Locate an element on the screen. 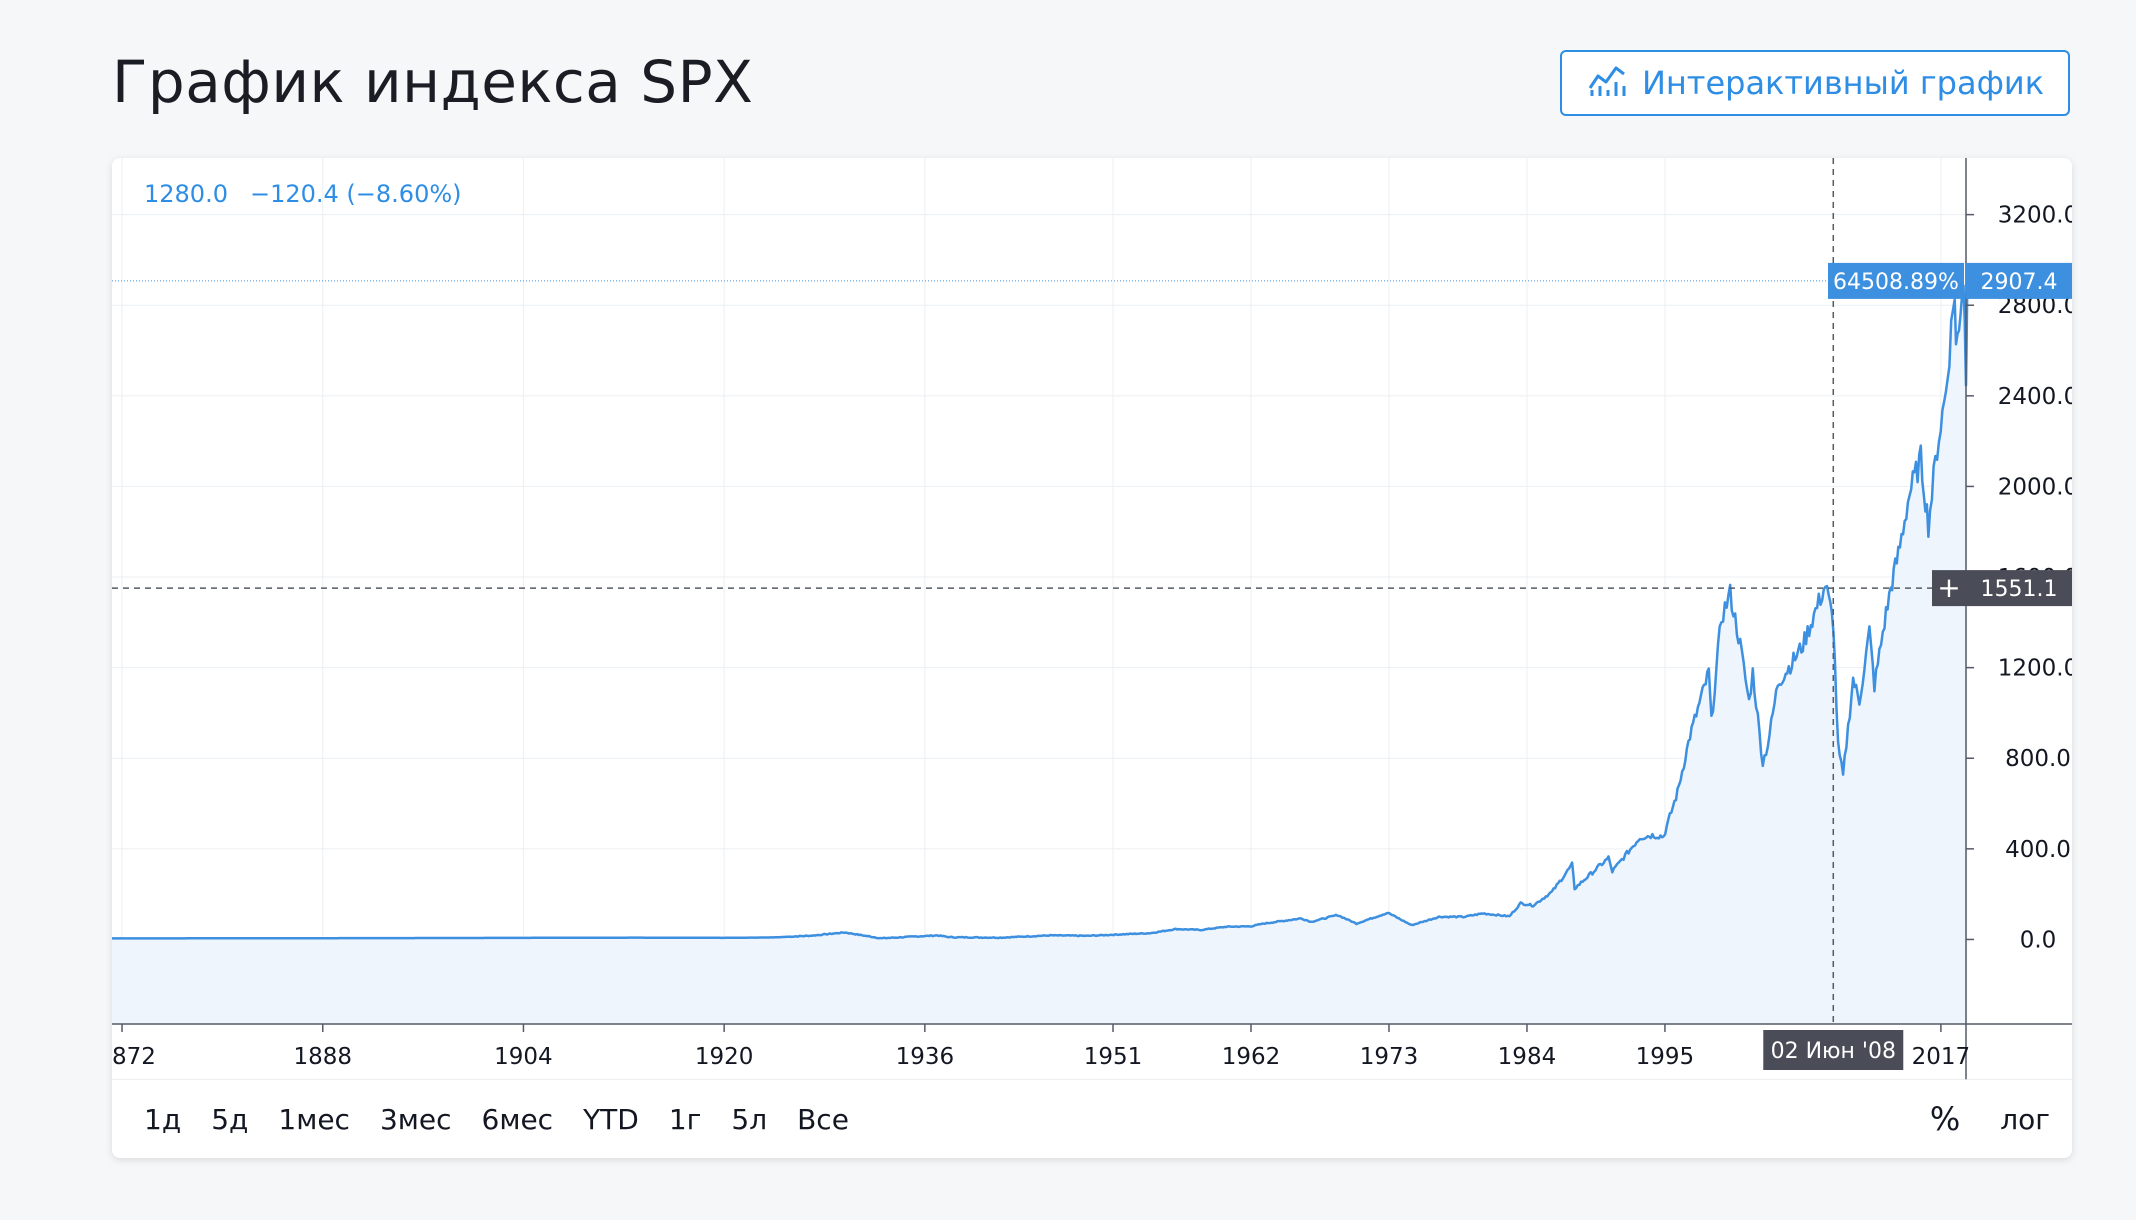  crosshair-plus-icon: + is located at coordinates (1948, 587).